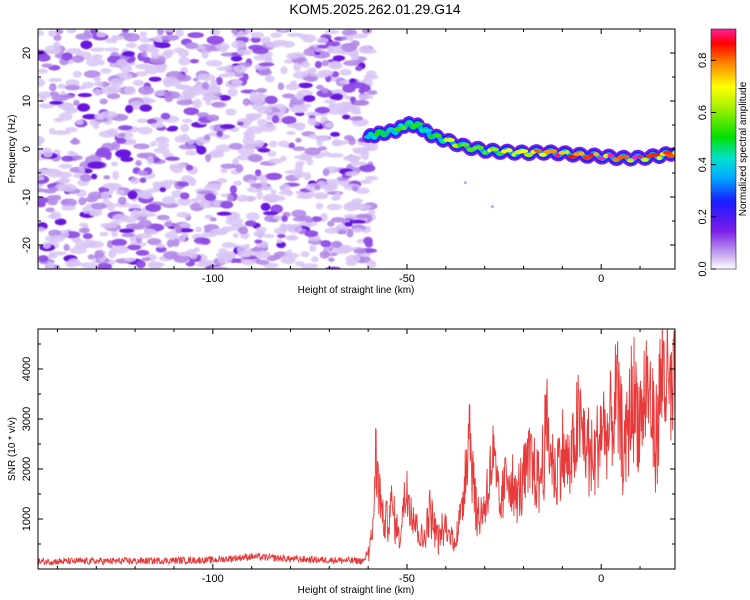 This screenshot has height=600, width=750. What do you see at coordinates (356, 290) in the screenshot?
I see `heatmap-x-axis-title: Height of straight line (km)` at bounding box center [356, 290].